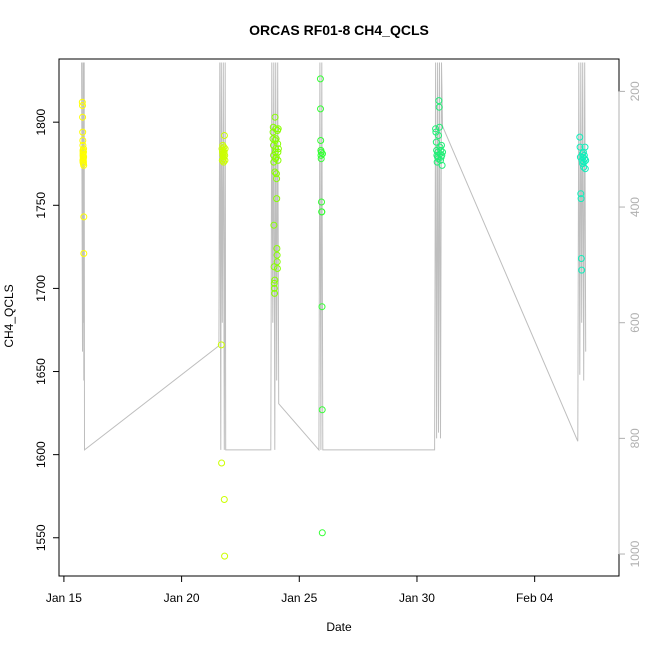 This screenshot has height=650, width=650. What do you see at coordinates (339, 30) in the screenshot?
I see `chart-title: ORCAS RF01-8 CH4_QCLS` at bounding box center [339, 30].